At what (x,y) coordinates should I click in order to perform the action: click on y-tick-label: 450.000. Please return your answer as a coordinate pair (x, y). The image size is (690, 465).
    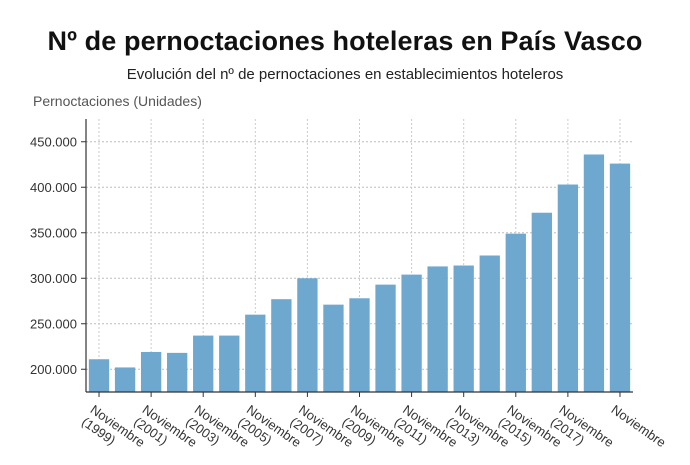
    Looking at the image, I should click on (53, 141).